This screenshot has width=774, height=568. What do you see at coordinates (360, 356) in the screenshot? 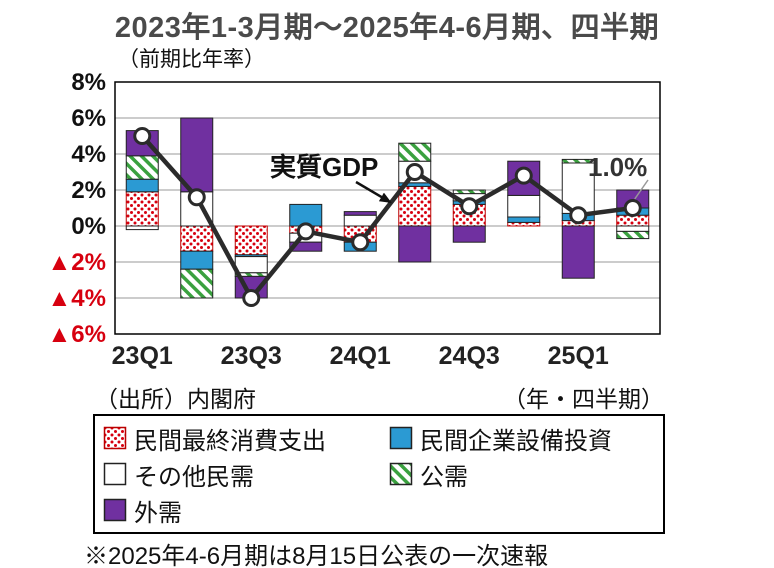
I see `x-tick-label: 24Q1` at bounding box center [360, 356].